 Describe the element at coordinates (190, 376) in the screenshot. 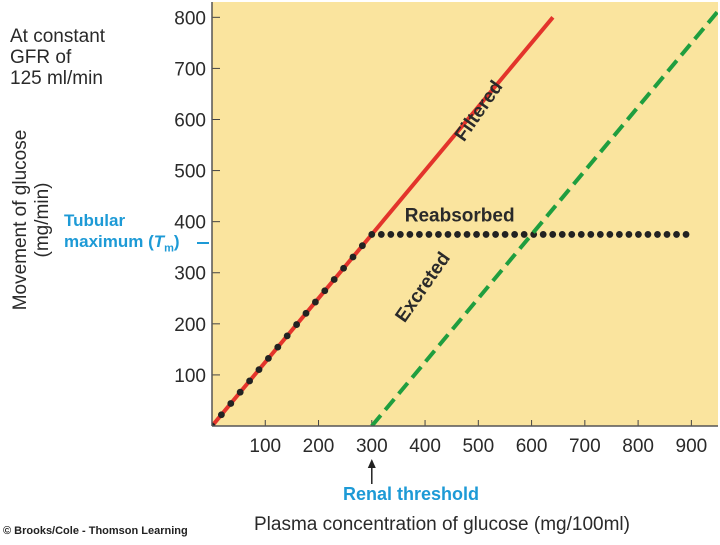

I see `y-tick-label: 100` at that location.